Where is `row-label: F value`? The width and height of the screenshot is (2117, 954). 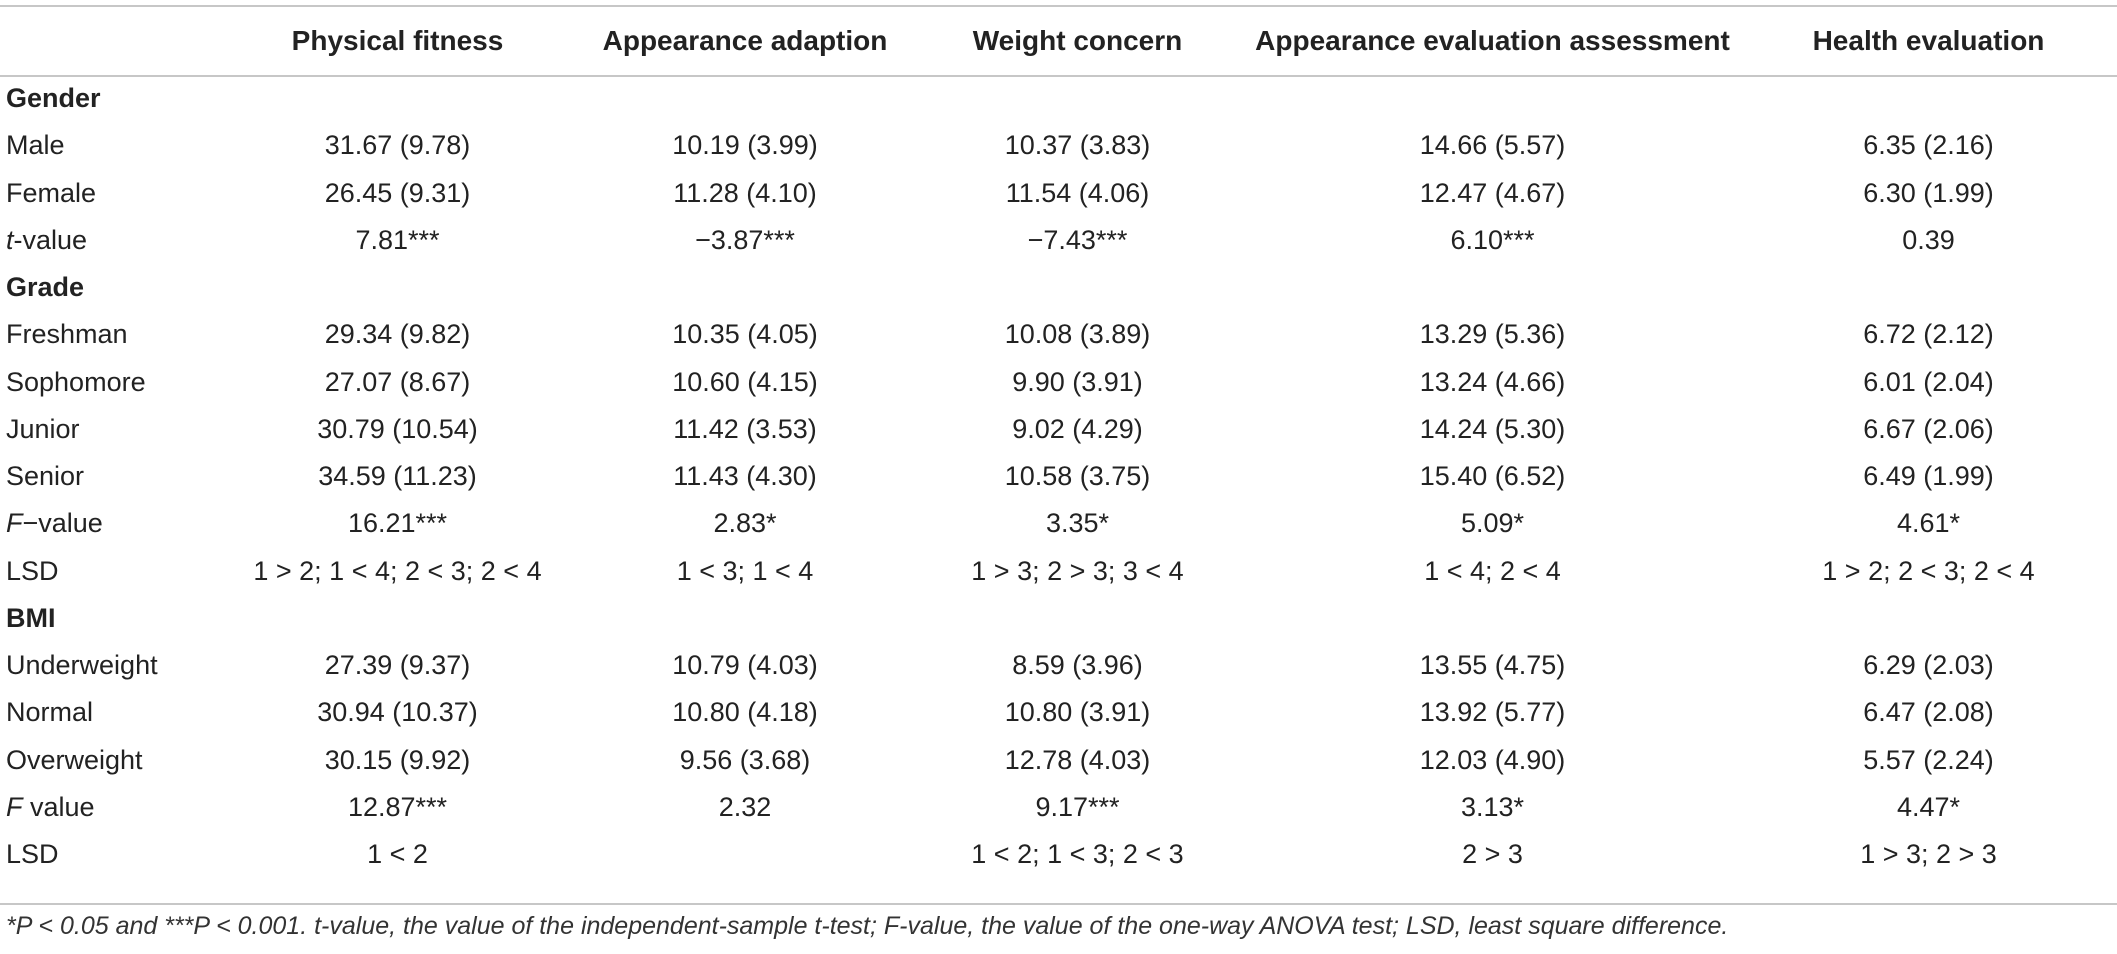
row-label: F value is located at coordinates (107, 807).